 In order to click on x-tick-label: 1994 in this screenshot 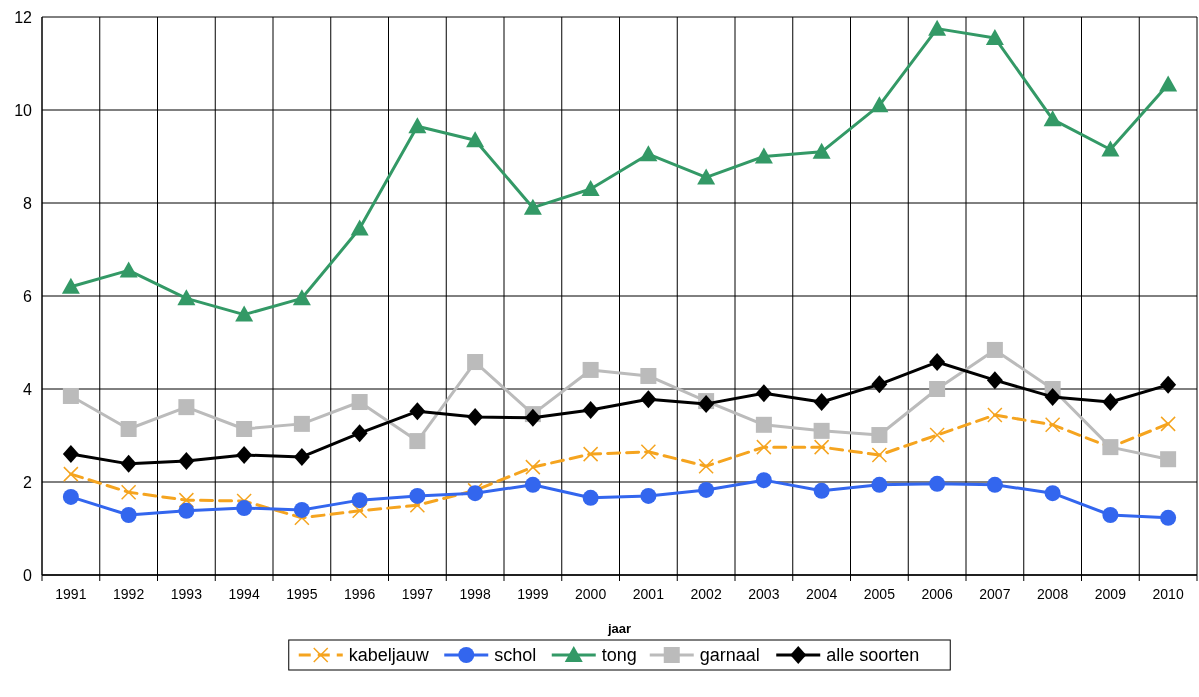, I will do `click(244, 594)`.